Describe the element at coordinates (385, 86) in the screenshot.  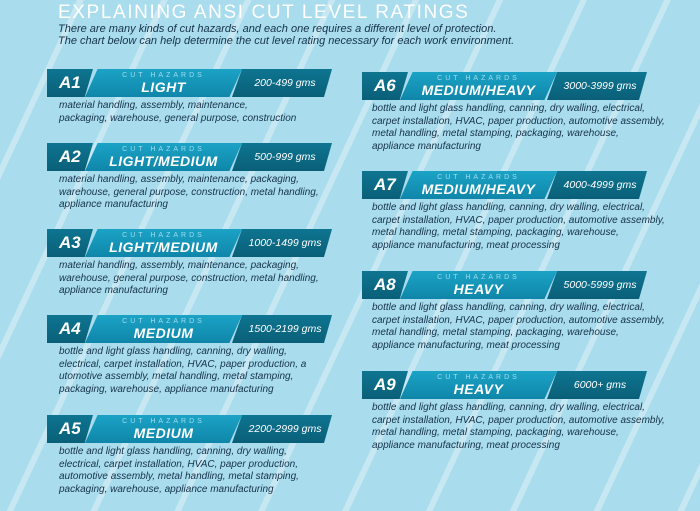
I see `rating-code: A6` at that location.